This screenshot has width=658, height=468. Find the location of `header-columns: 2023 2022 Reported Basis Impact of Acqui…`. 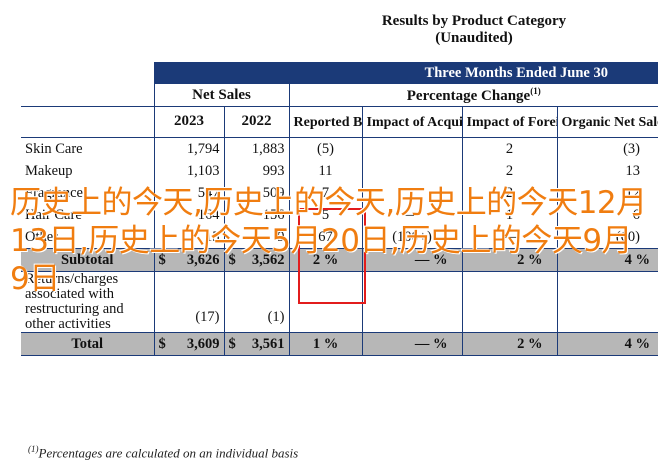

header-columns: 2023 2022 Reported Basis Impact of Acqui… is located at coordinates (339, 122).